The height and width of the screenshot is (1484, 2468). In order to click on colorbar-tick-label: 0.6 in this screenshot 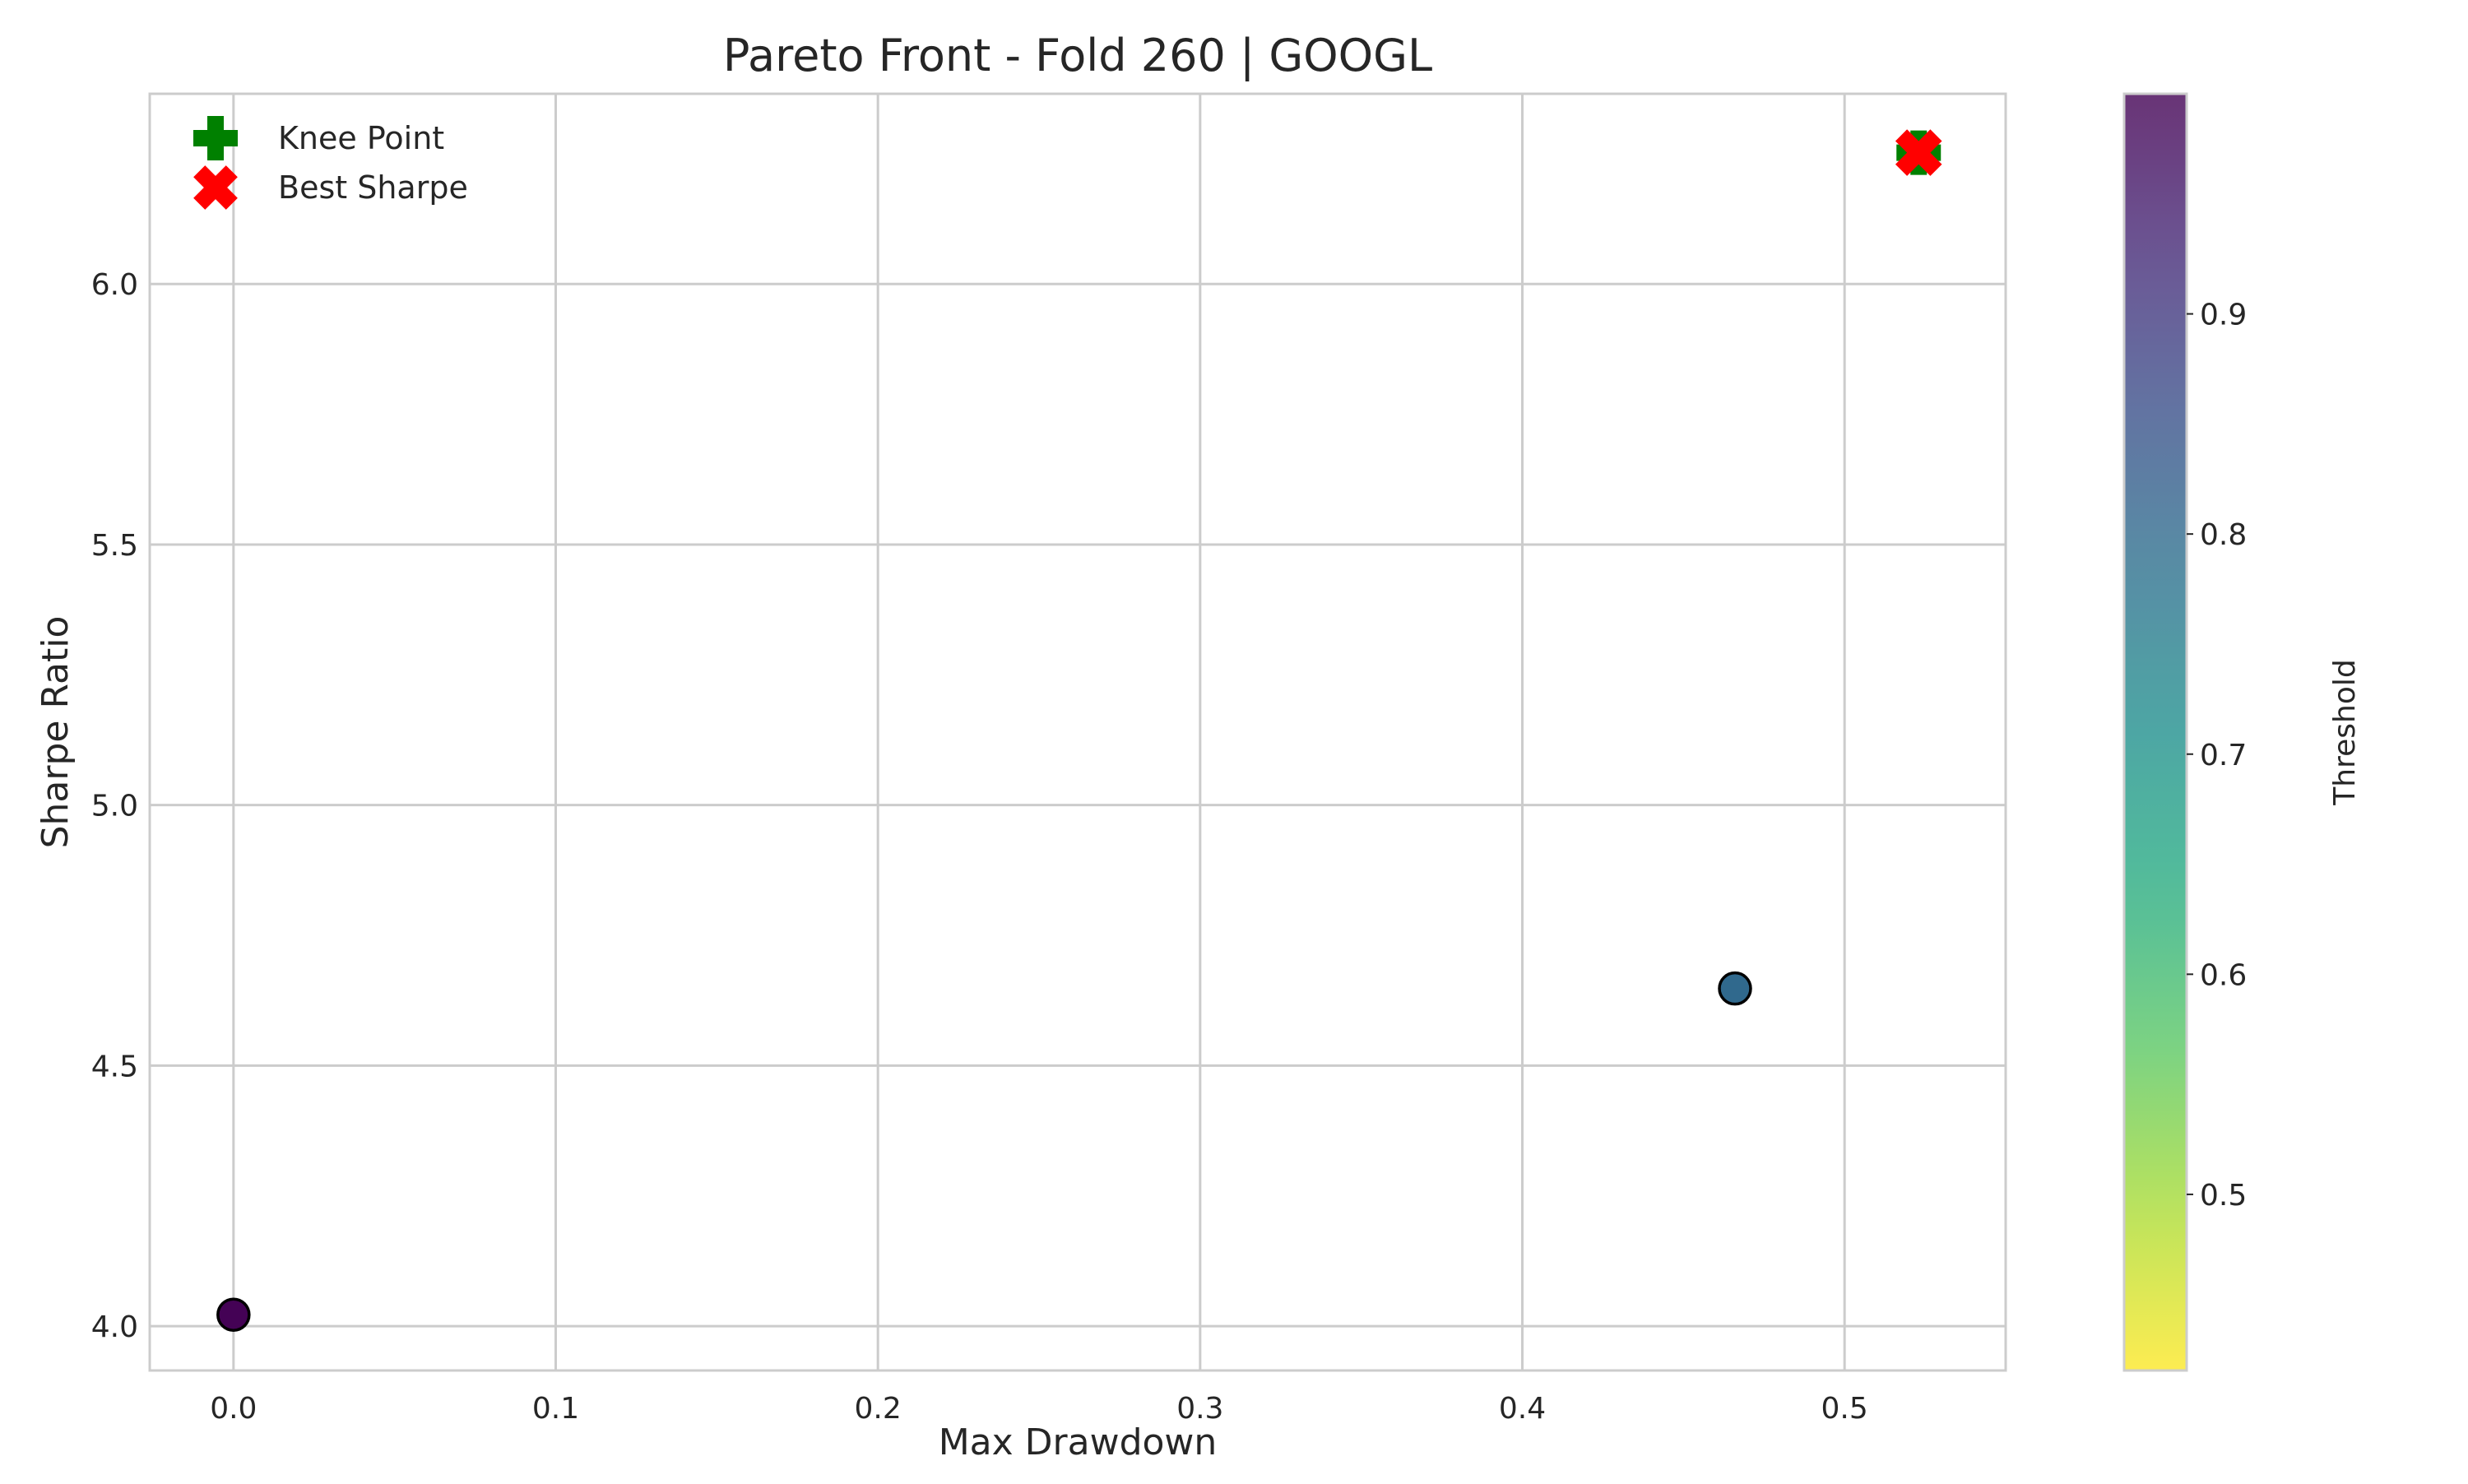, I will do `click(2223, 975)`.